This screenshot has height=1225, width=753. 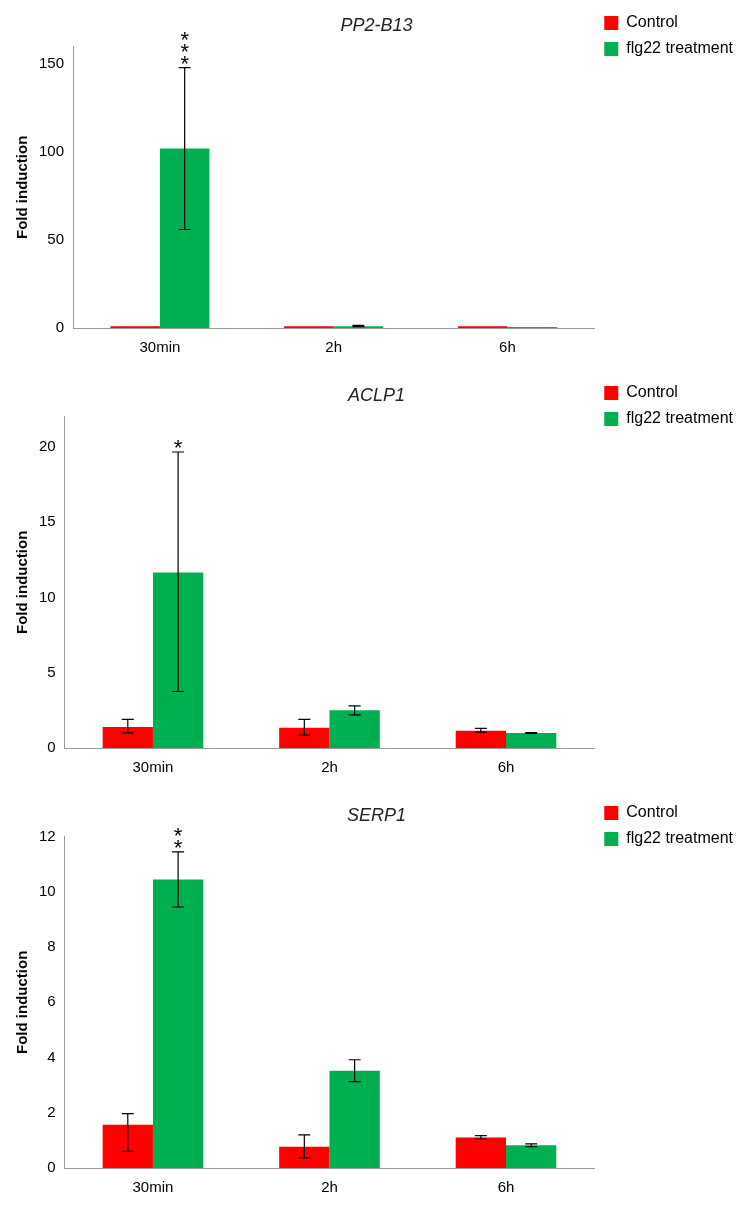 I want to click on y-tick-label: 100, so click(x=52, y=151).